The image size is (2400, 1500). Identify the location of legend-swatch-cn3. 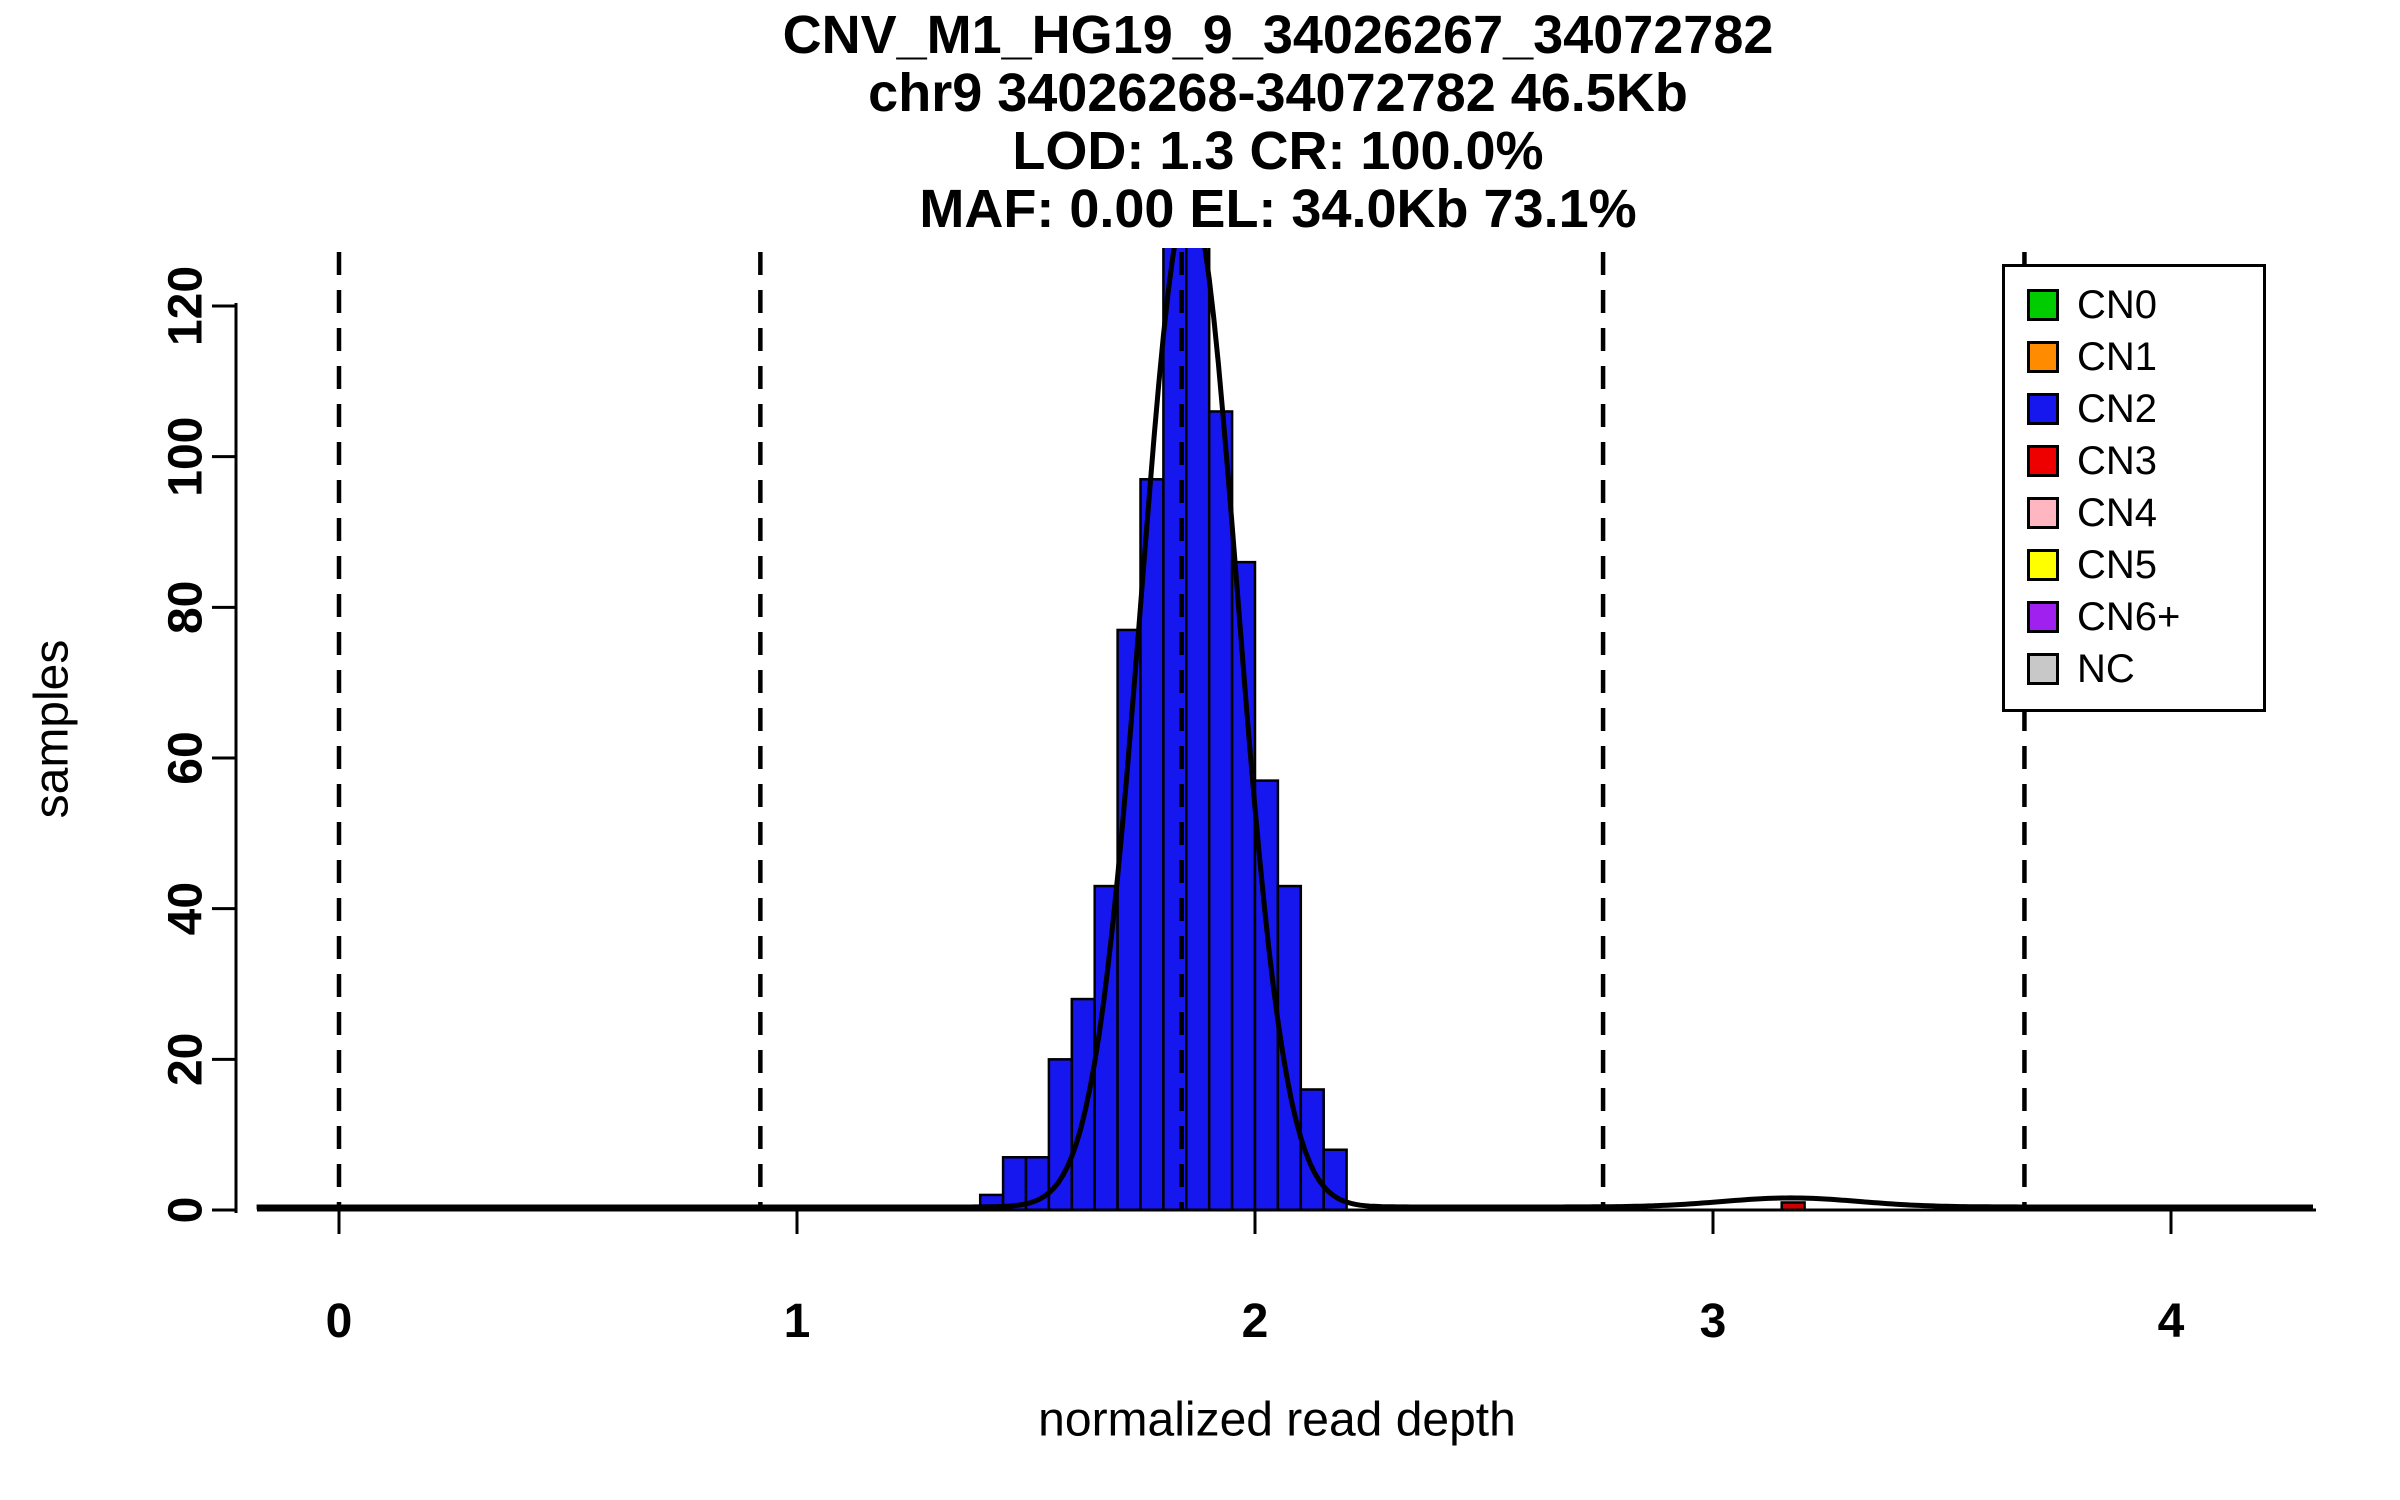
(2043, 461).